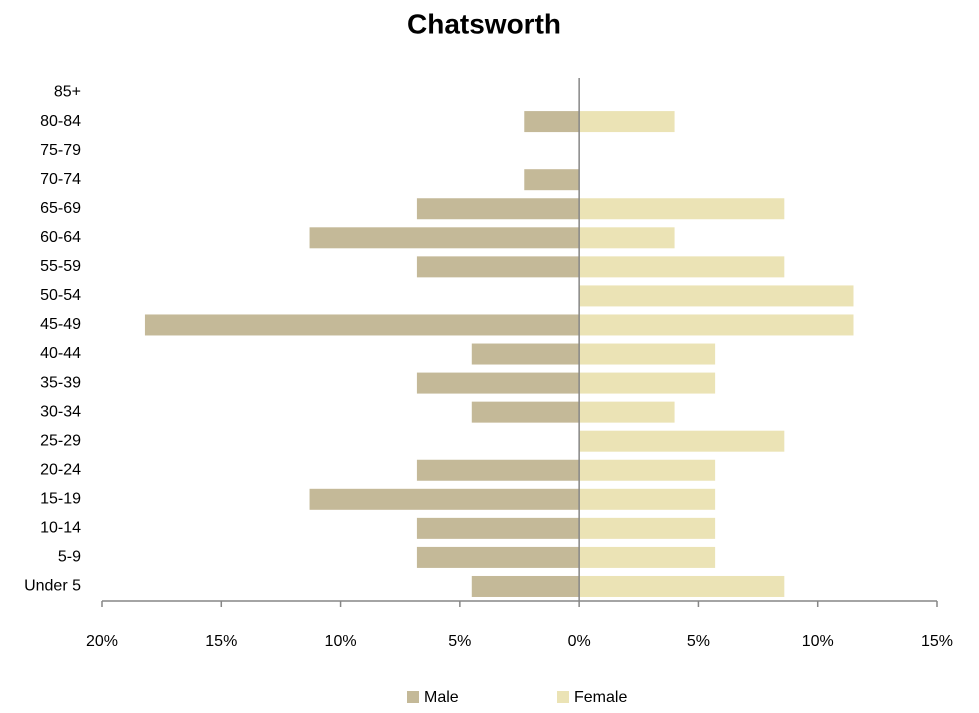  Describe the element at coordinates (579, 641) in the screenshot. I see `x-tick-label: 0%` at that location.